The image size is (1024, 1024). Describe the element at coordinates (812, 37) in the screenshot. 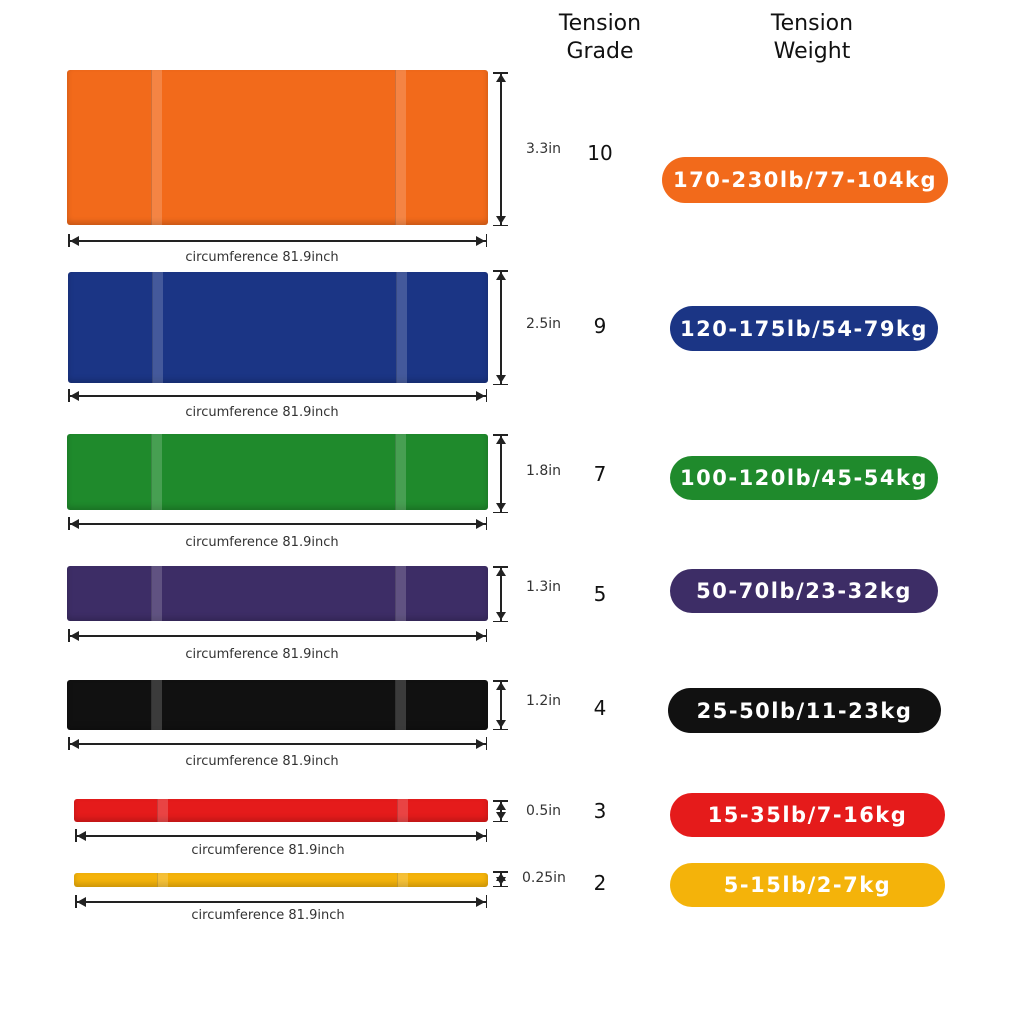

I see `header-tension-weight: Tension Weight` at that location.